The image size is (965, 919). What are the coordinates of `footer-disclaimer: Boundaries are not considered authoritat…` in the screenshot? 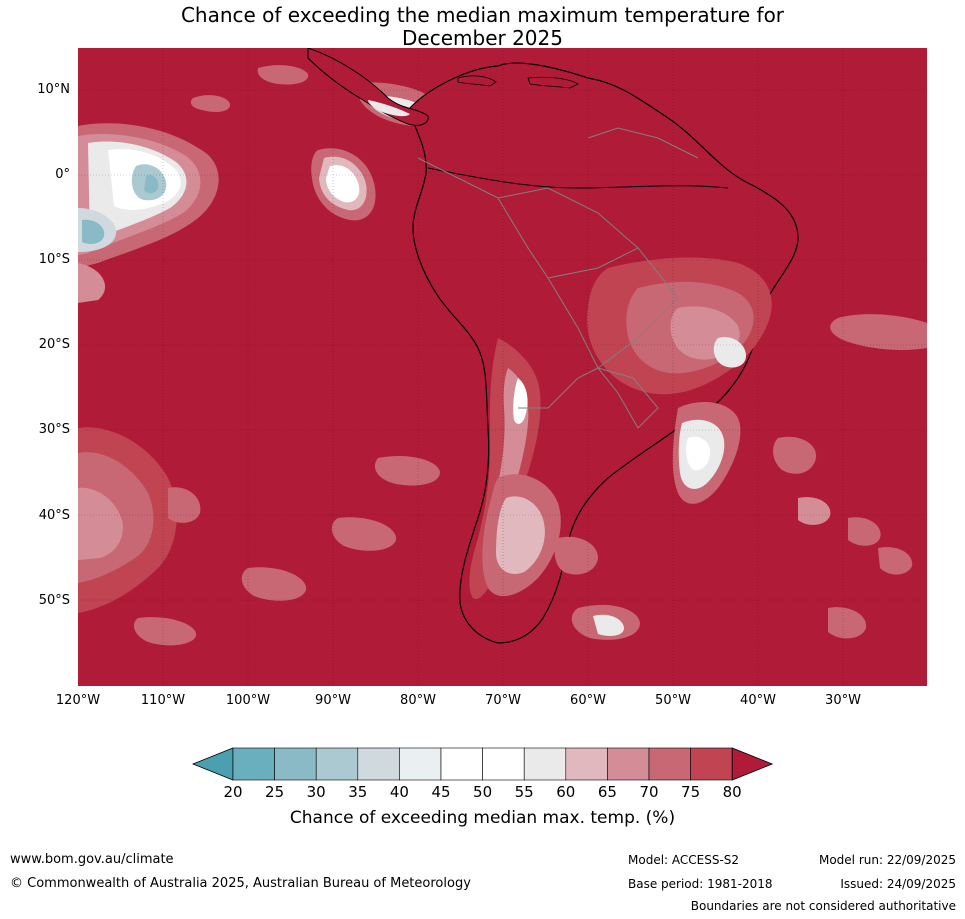 It's located at (823, 906).